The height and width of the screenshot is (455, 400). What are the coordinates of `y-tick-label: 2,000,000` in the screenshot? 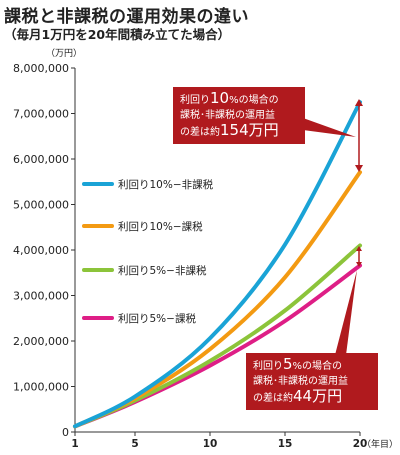 It's located at (41, 341).